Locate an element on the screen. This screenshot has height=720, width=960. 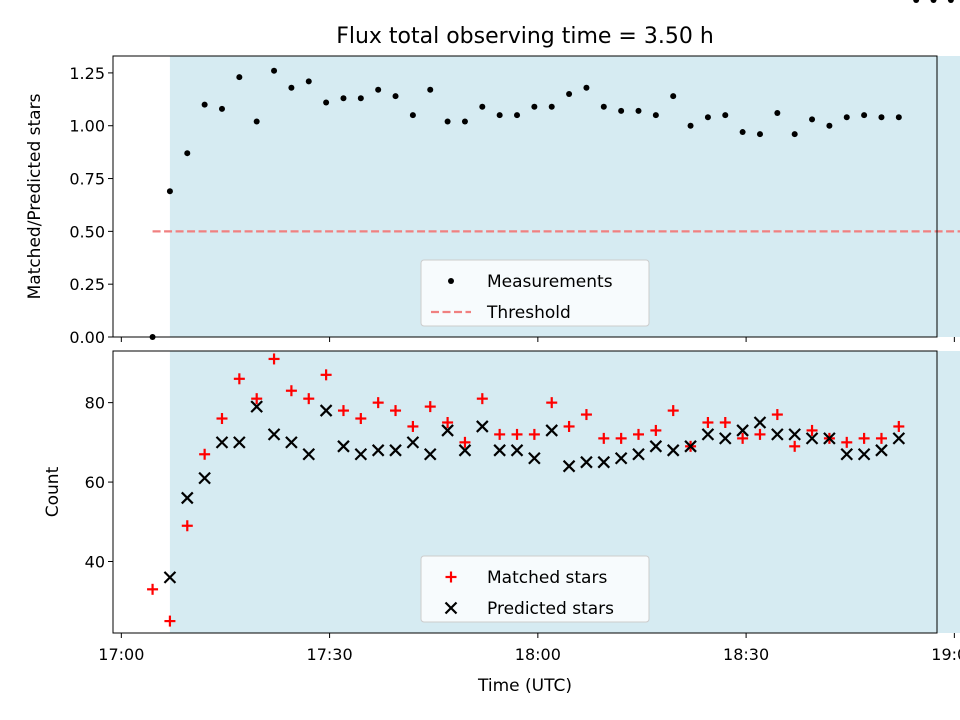
y-tick-label: 1.00 is located at coordinates (87, 126).